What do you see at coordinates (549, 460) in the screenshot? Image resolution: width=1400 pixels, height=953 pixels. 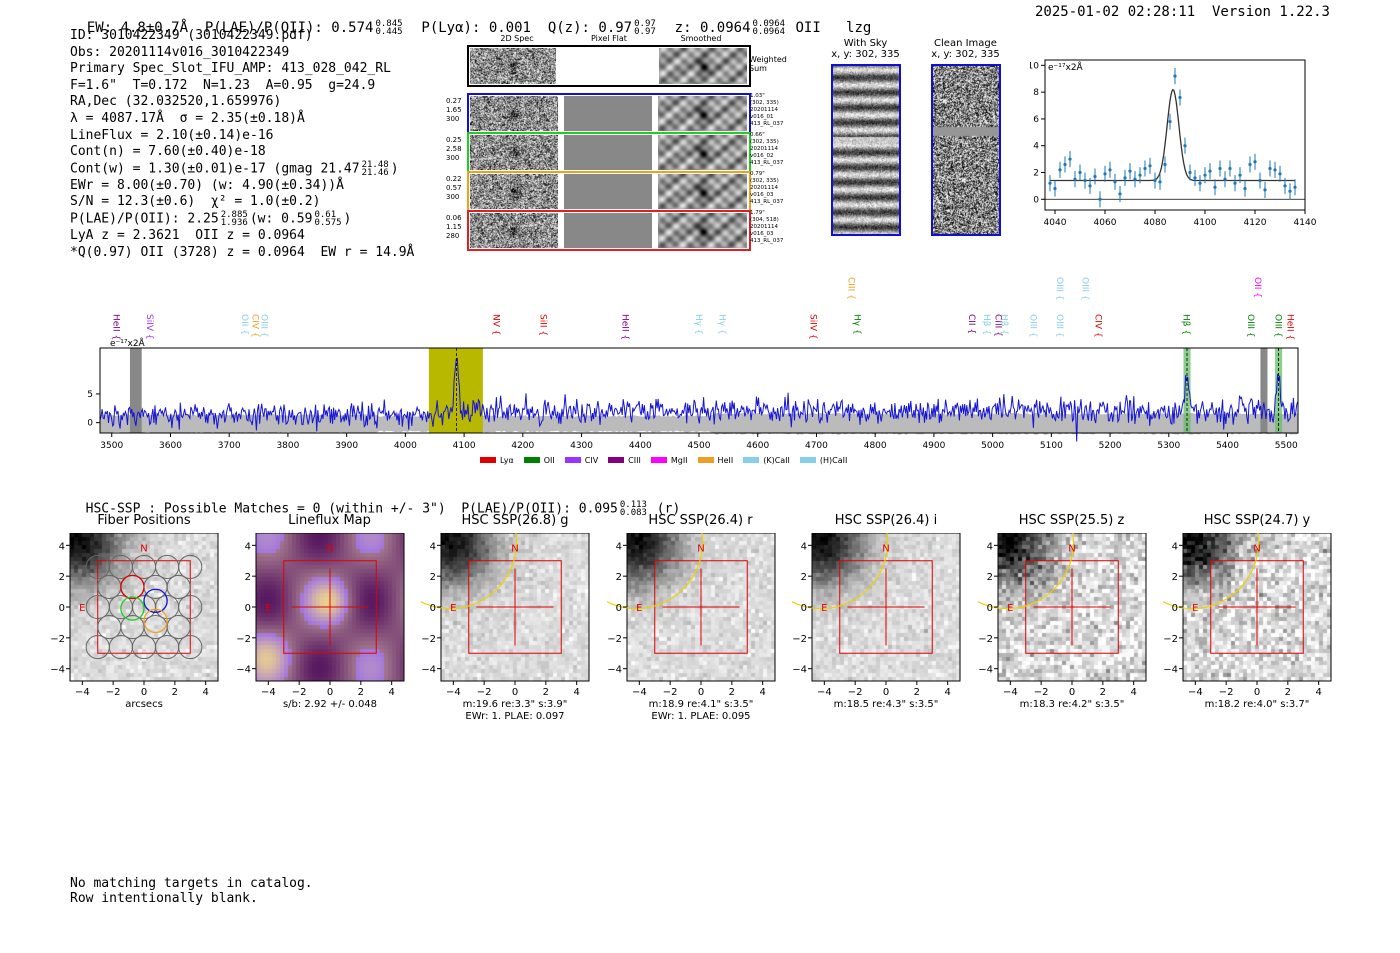 I see `legend-label: OII` at bounding box center [549, 460].